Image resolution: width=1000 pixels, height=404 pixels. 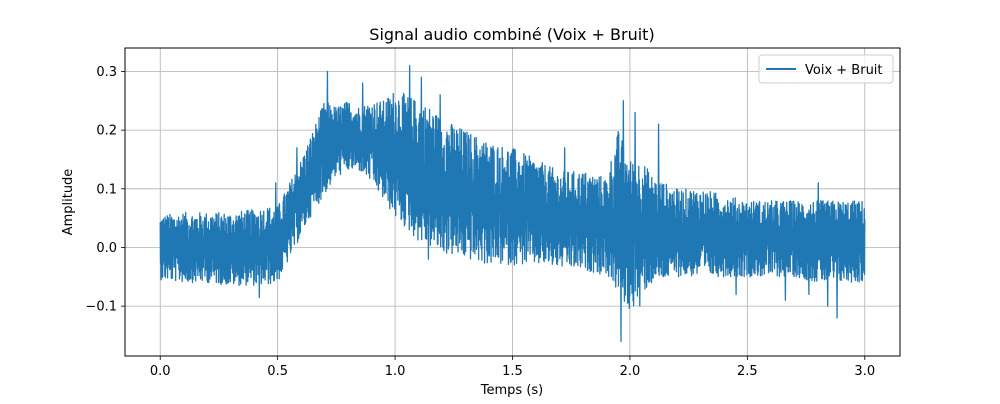 I want to click on x-tick-label: 1.5, so click(x=512, y=371).